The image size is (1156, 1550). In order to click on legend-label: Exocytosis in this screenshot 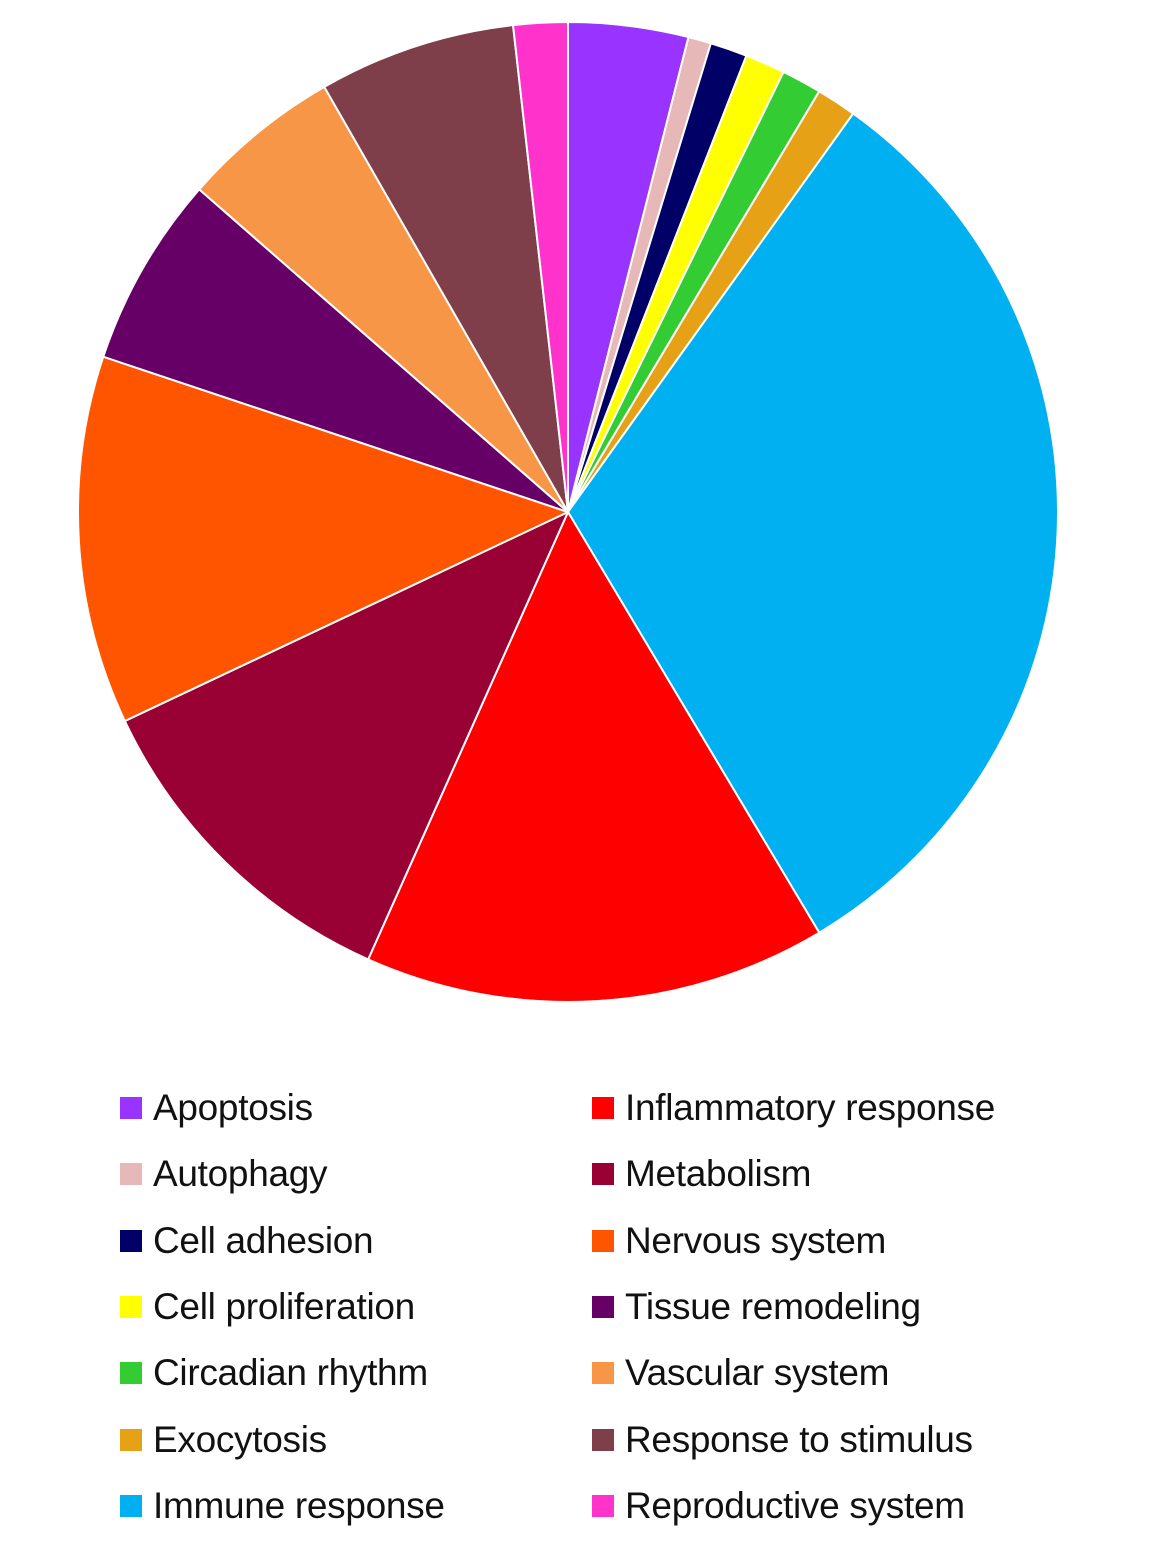, I will do `click(240, 1439)`.